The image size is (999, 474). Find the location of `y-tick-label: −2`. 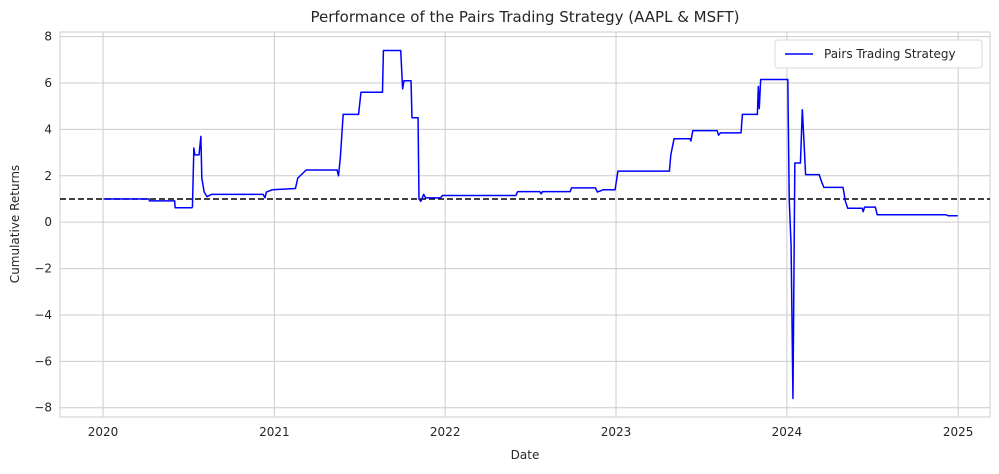

y-tick-label: −2 is located at coordinates (43, 269).